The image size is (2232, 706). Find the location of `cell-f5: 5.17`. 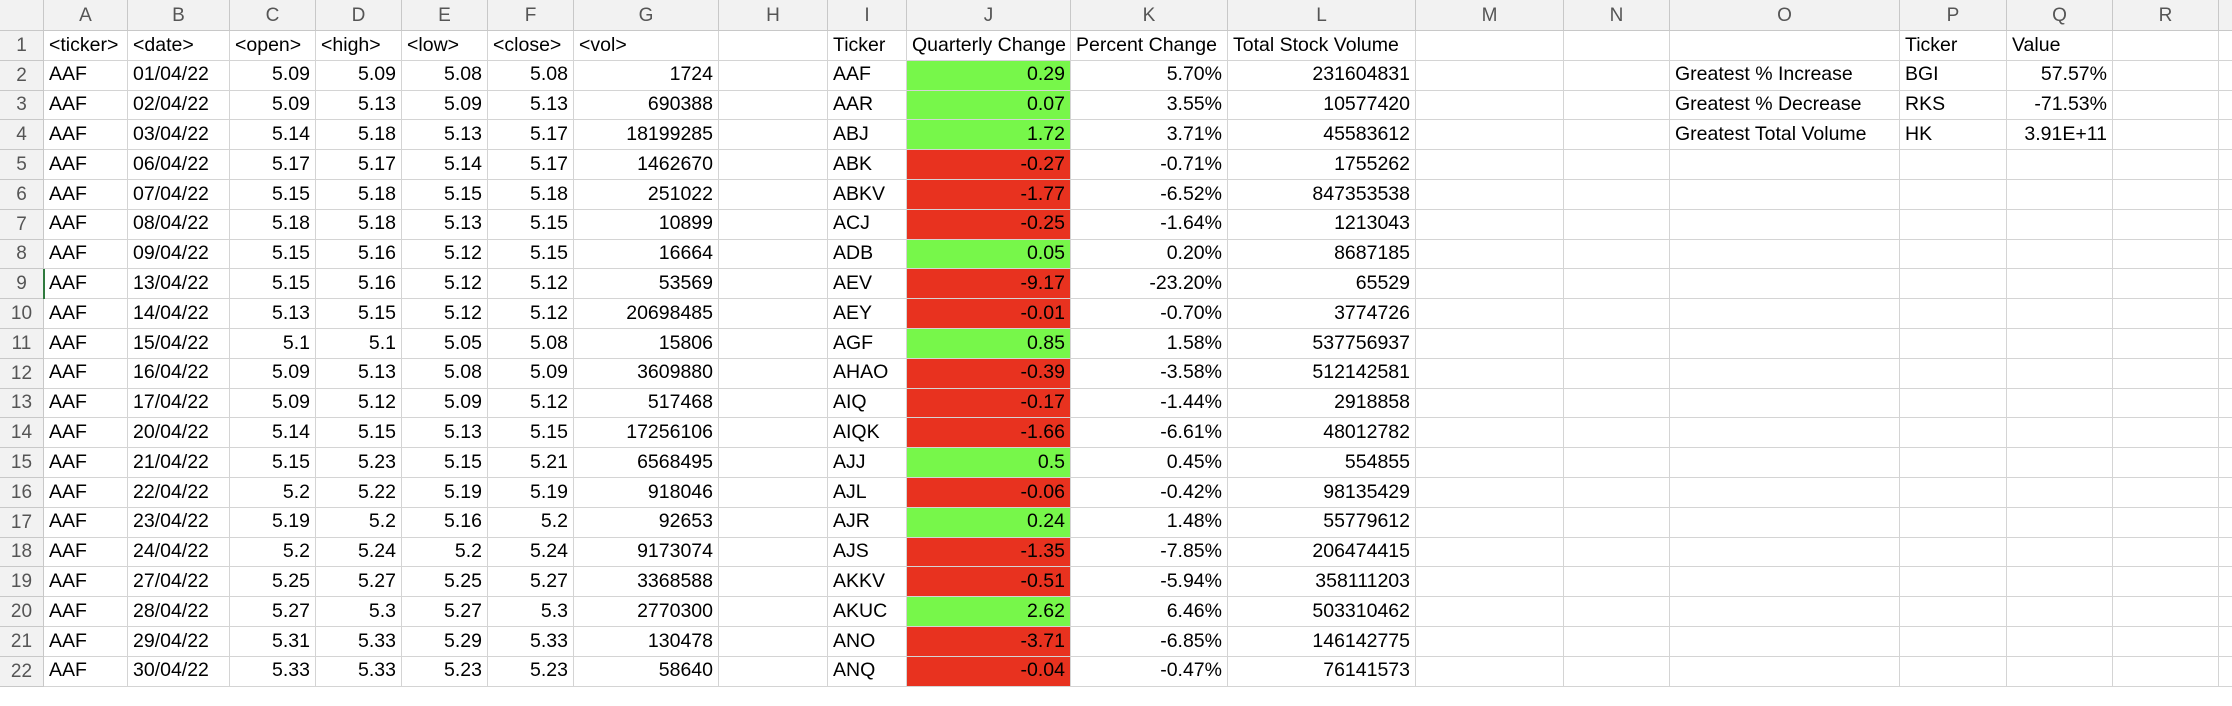

cell-f5: 5.17 is located at coordinates (531, 165).